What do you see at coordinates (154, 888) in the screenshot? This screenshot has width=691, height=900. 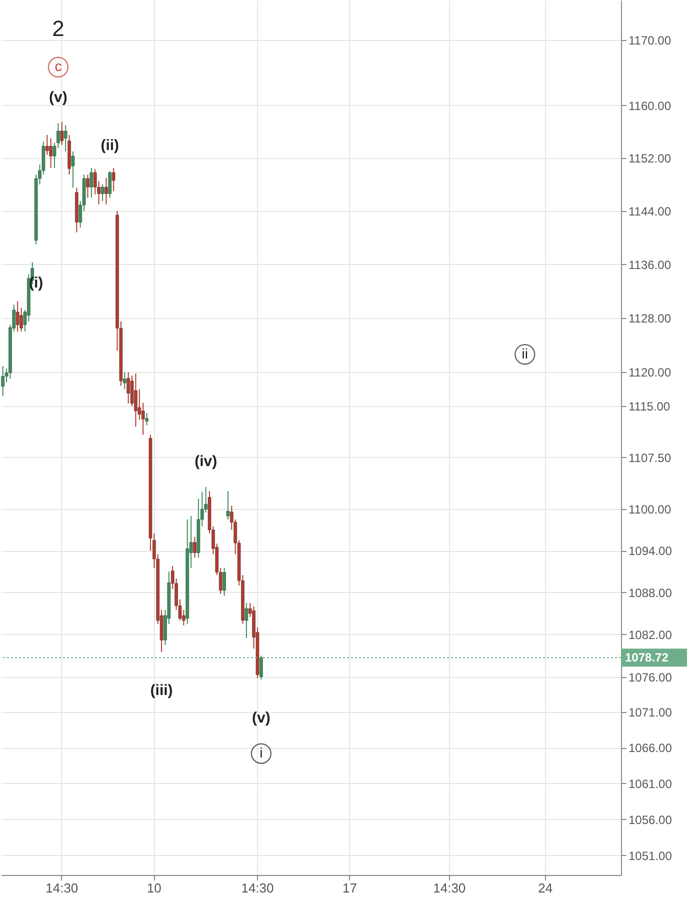 I see `x-tick-label: 10` at bounding box center [154, 888].